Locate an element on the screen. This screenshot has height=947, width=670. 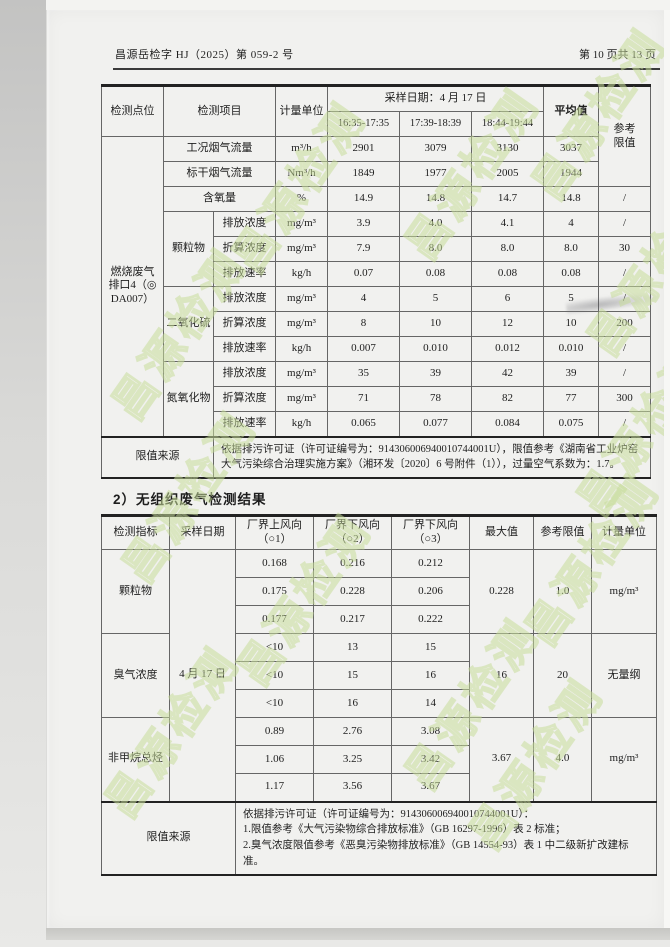
table-cell: 0.217 is located at coordinates (352, 619).